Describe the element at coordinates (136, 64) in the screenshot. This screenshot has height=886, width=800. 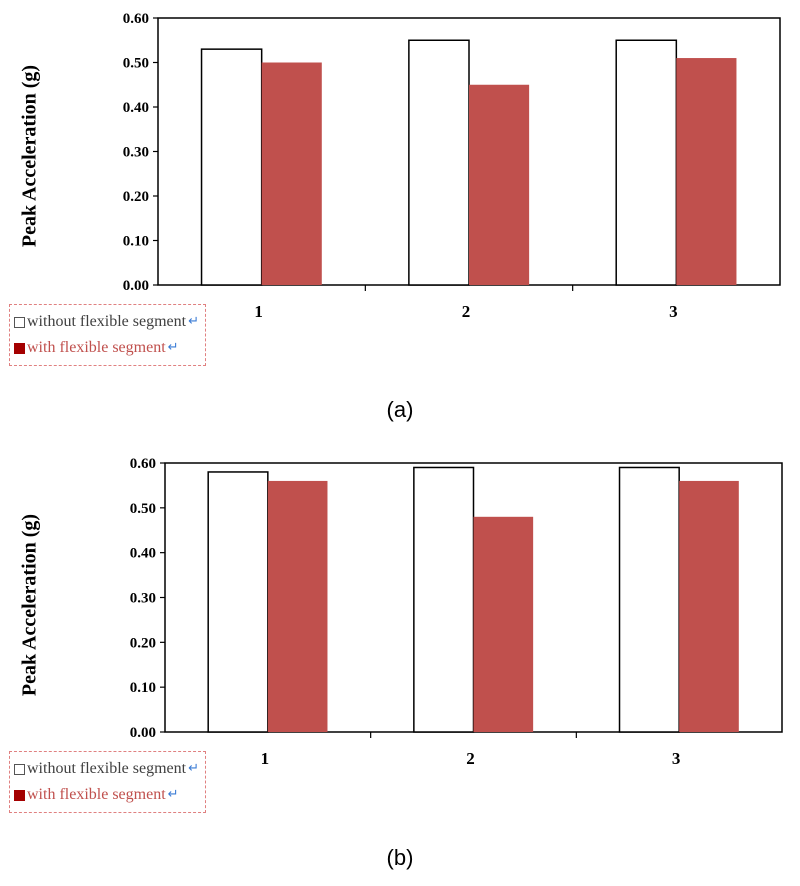
I see `chart-a-ytick-label: 0.50` at that location.